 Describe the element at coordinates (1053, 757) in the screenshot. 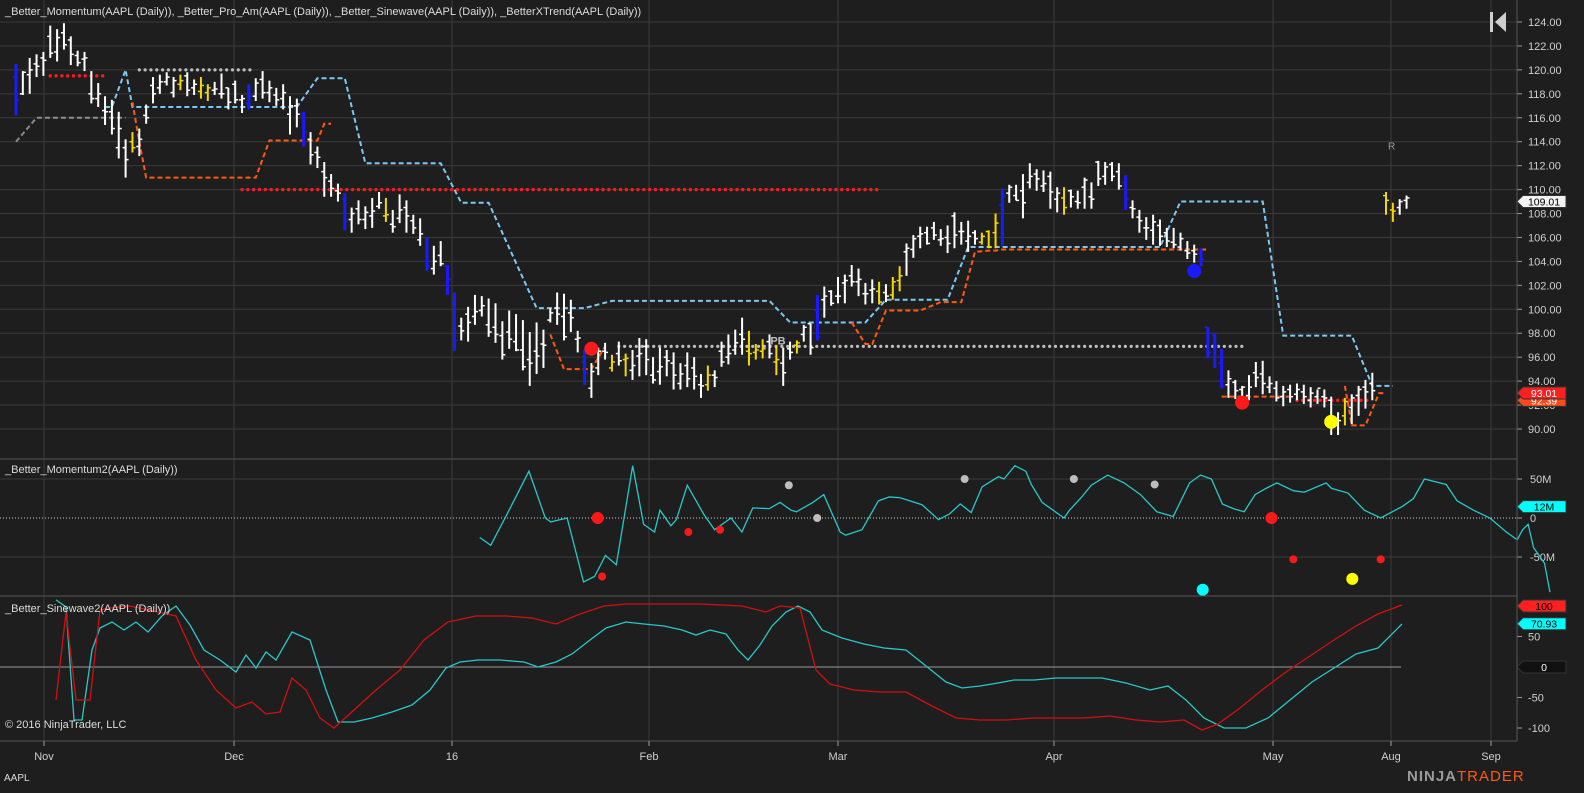

I see `time-tick-label: Apr` at that location.